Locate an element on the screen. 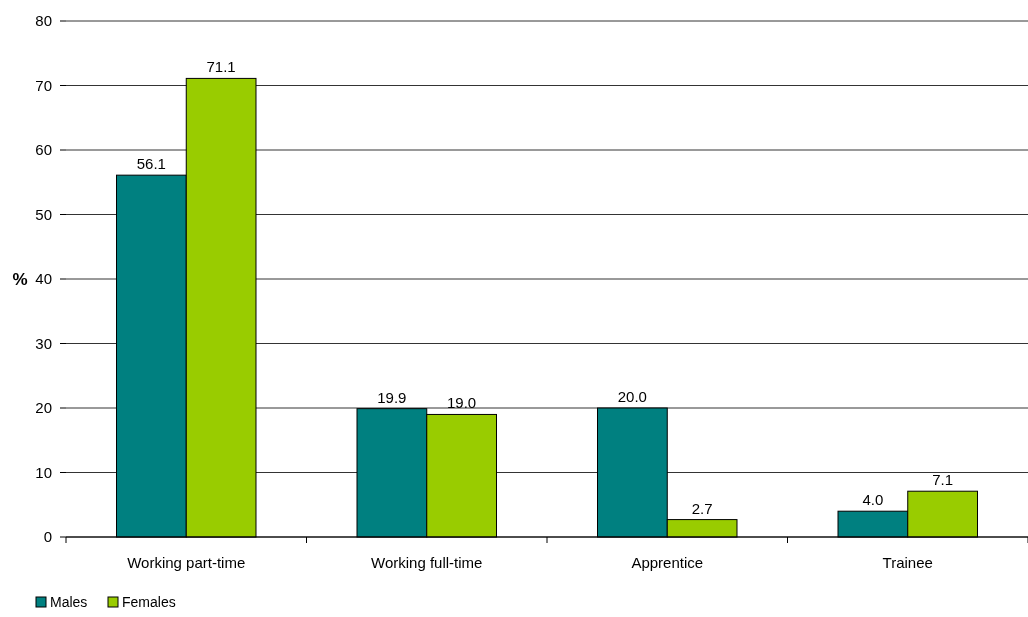  legend-label: Males is located at coordinates (69, 602).